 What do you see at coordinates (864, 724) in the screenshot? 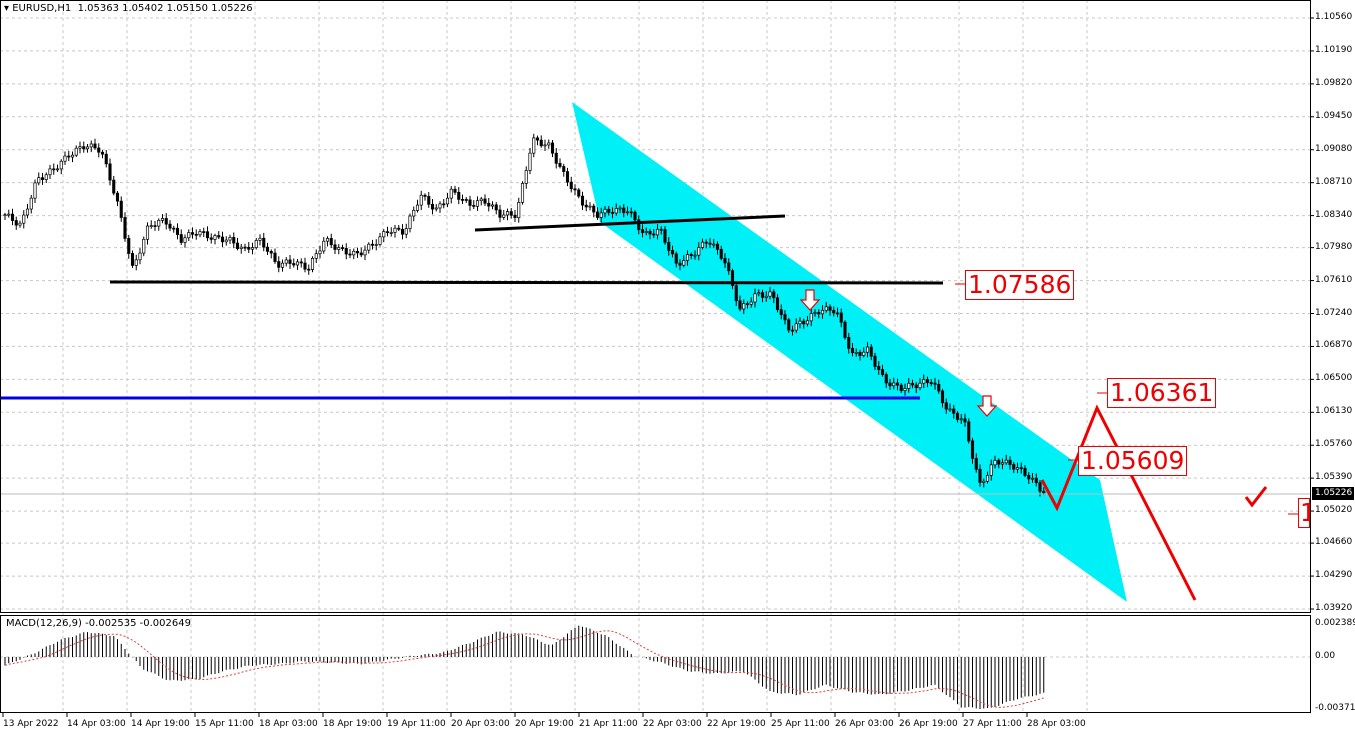
I see `time-tick: 26 Apr 03:00` at bounding box center [864, 724].